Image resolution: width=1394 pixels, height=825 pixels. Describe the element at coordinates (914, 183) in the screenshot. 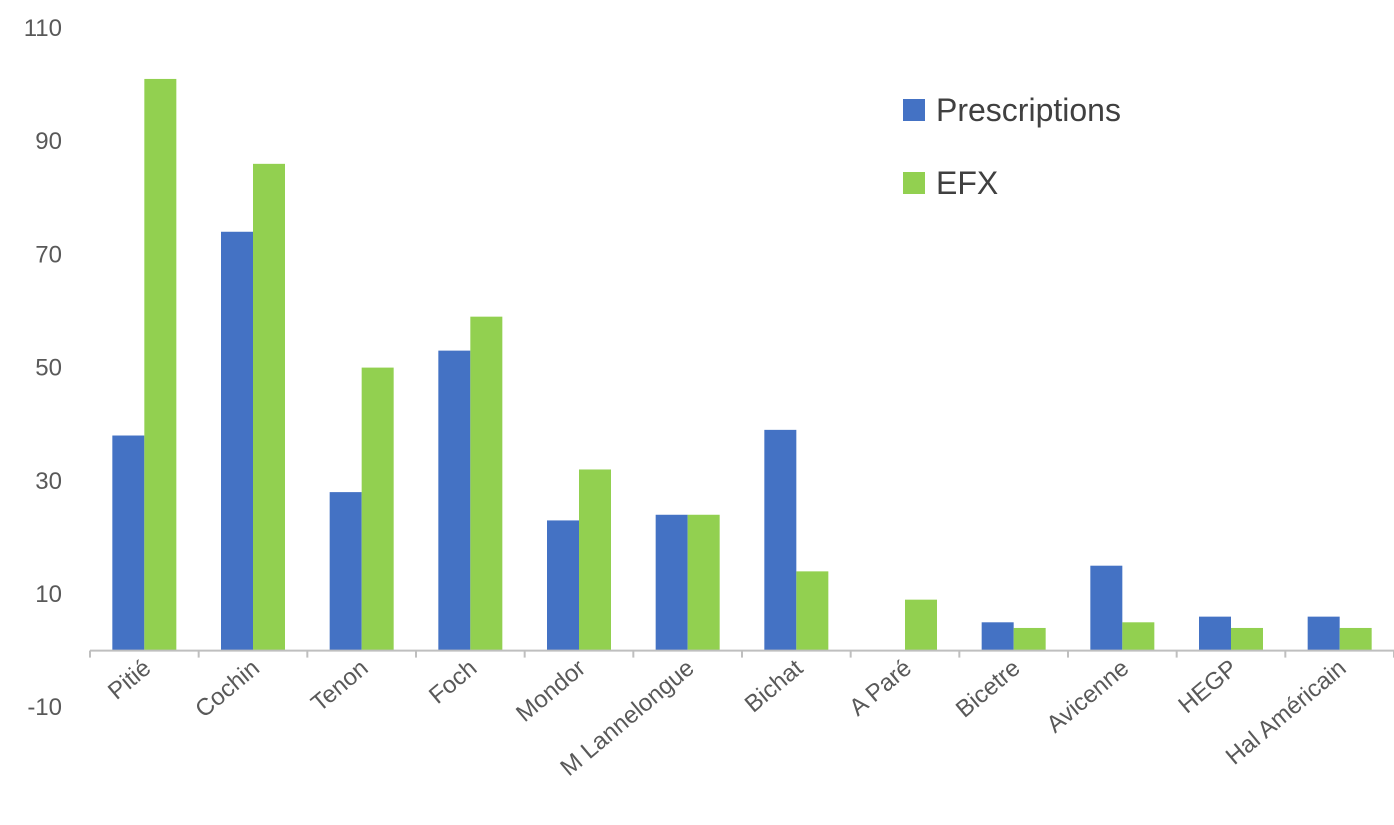

I see `legend-swatch-efx` at that location.